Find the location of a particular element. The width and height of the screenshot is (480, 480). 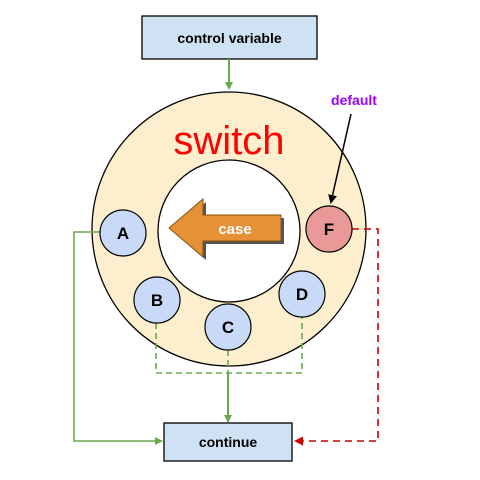

control-variable-box: control variable is located at coordinates (229, 37).